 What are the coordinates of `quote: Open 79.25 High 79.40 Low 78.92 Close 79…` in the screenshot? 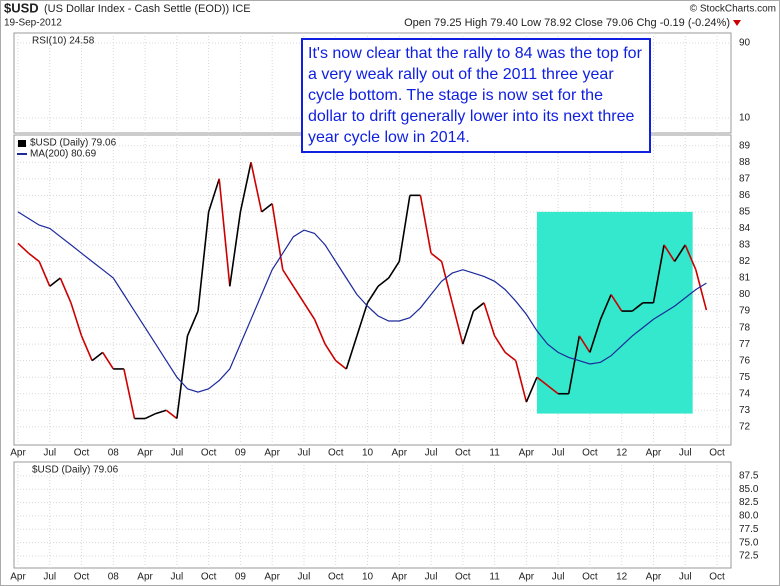 It's located at (567, 23).